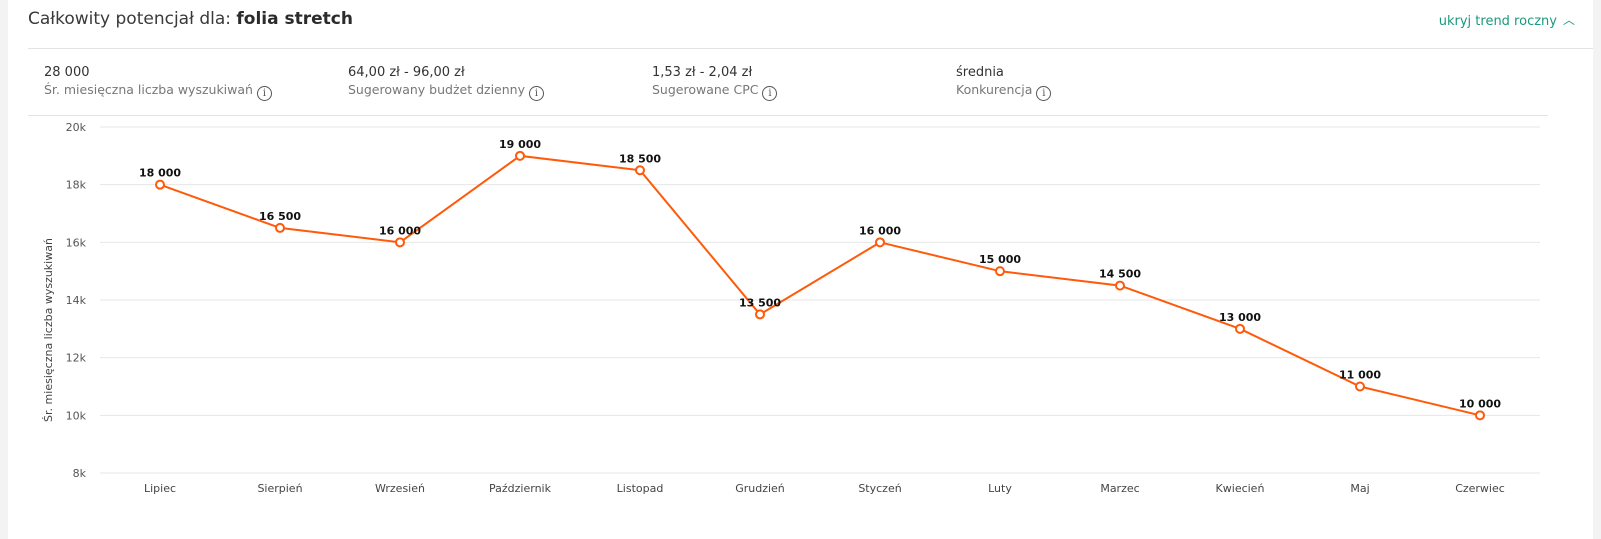  What do you see at coordinates (879, 488) in the screenshot?
I see `x-tick-label: Styczeń` at bounding box center [879, 488].